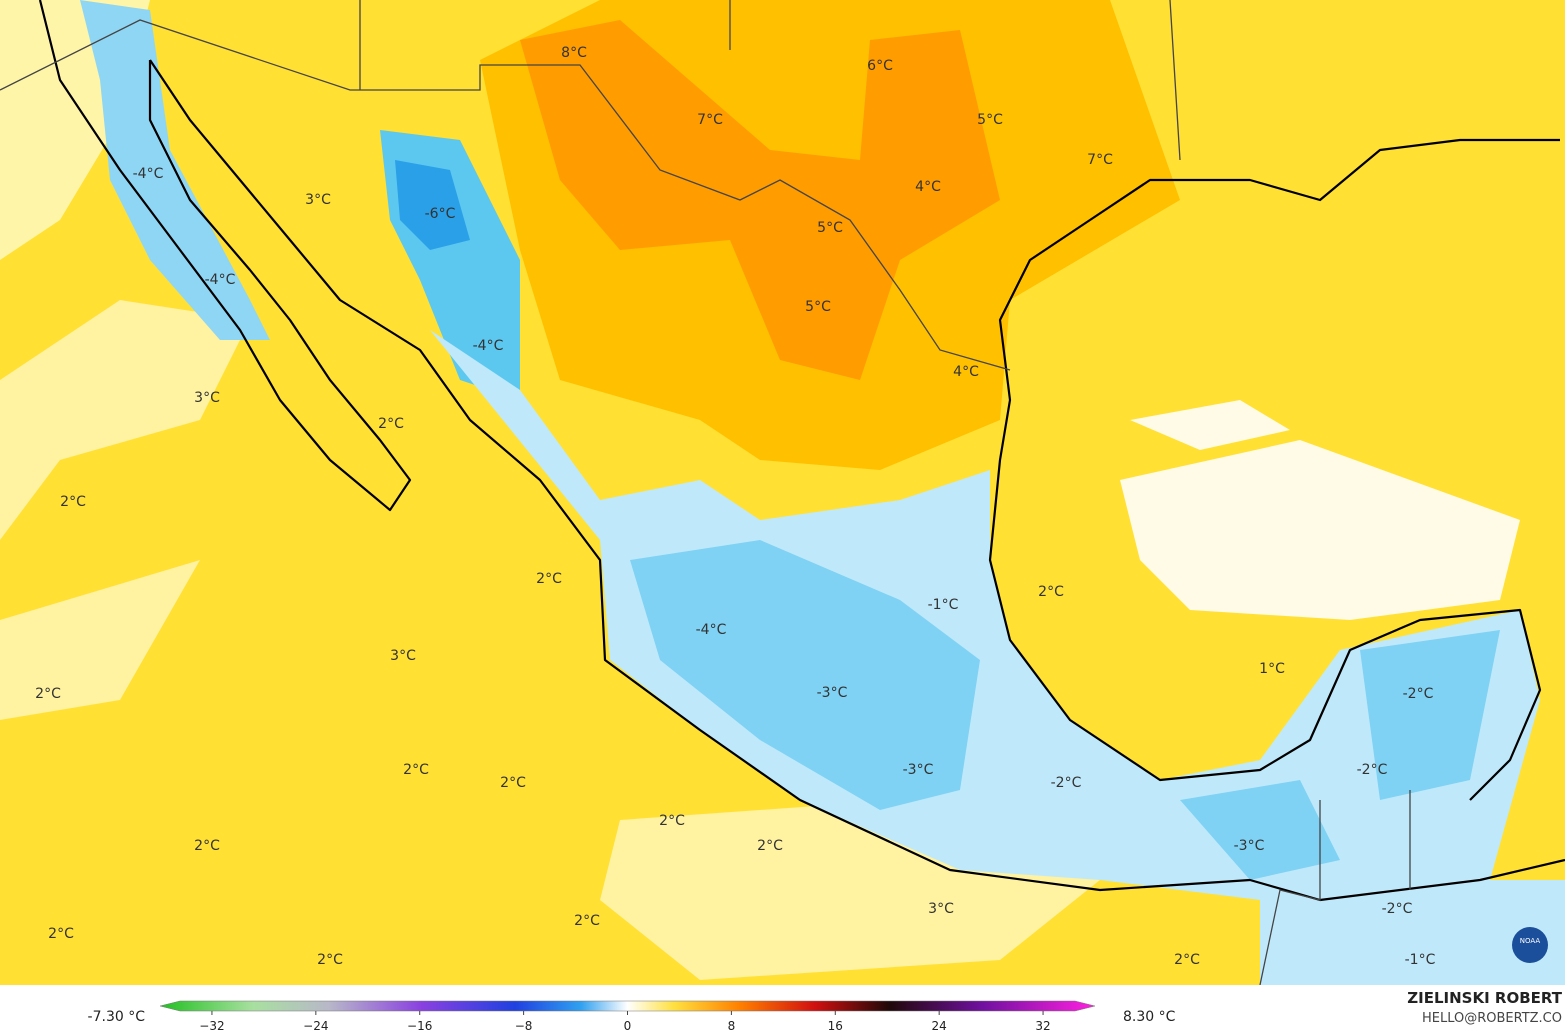 The image size is (1565, 1035). Describe the element at coordinates (760, 200) in the screenshot. I see `hot-area` at that location.